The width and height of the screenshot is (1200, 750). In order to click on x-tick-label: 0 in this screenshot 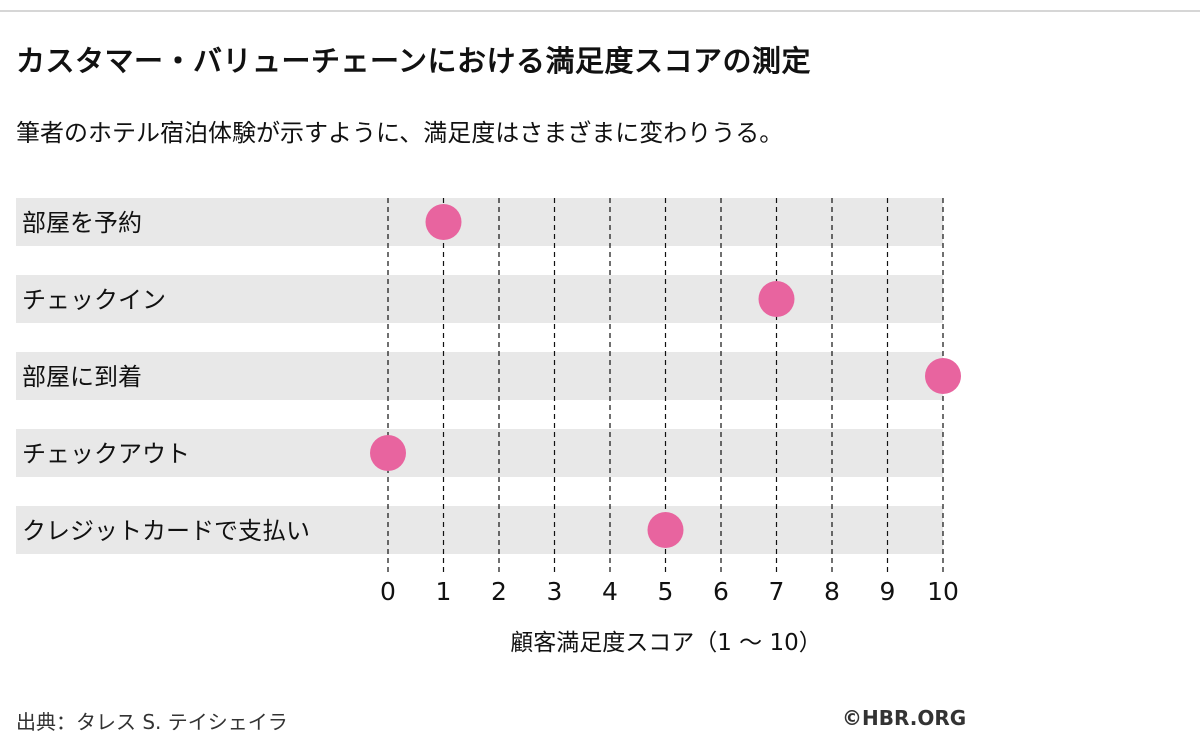, I will do `click(388, 591)`.